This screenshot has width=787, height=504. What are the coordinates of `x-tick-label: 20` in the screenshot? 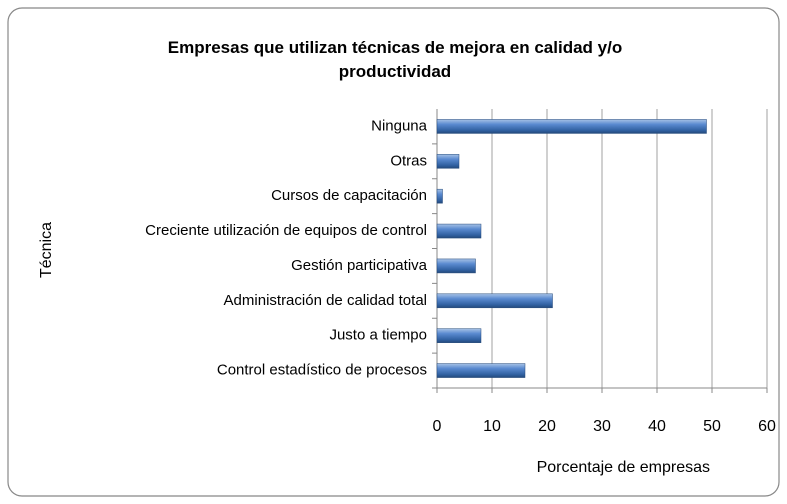 It's located at (547, 426).